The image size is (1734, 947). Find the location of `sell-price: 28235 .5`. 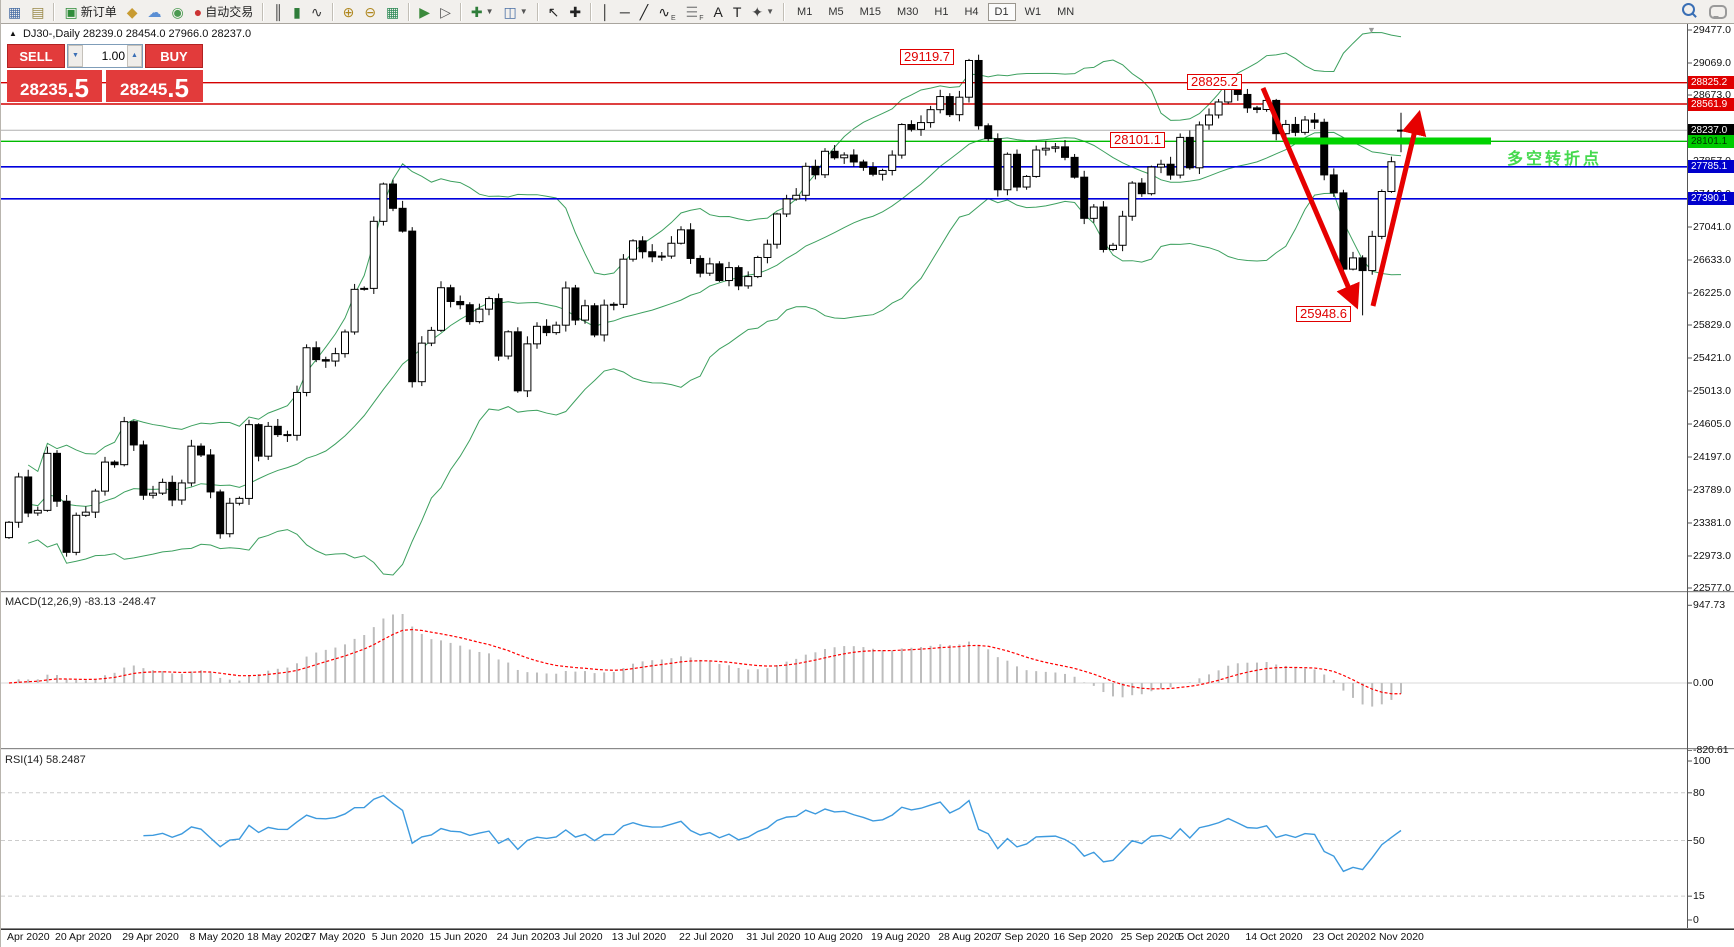

sell-price: 28235 .5 is located at coordinates (54, 86).